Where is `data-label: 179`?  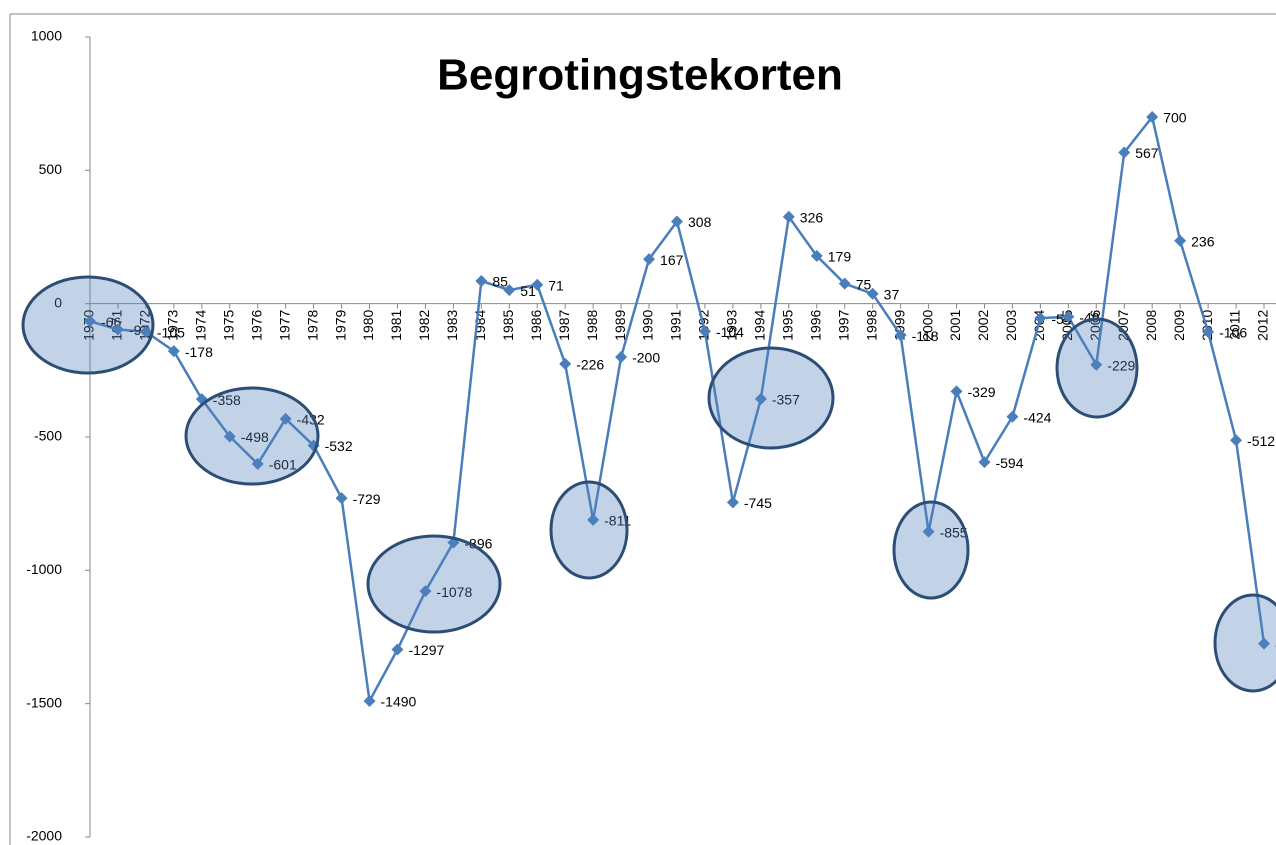
data-label: 179 is located at coordinates (840, 257).